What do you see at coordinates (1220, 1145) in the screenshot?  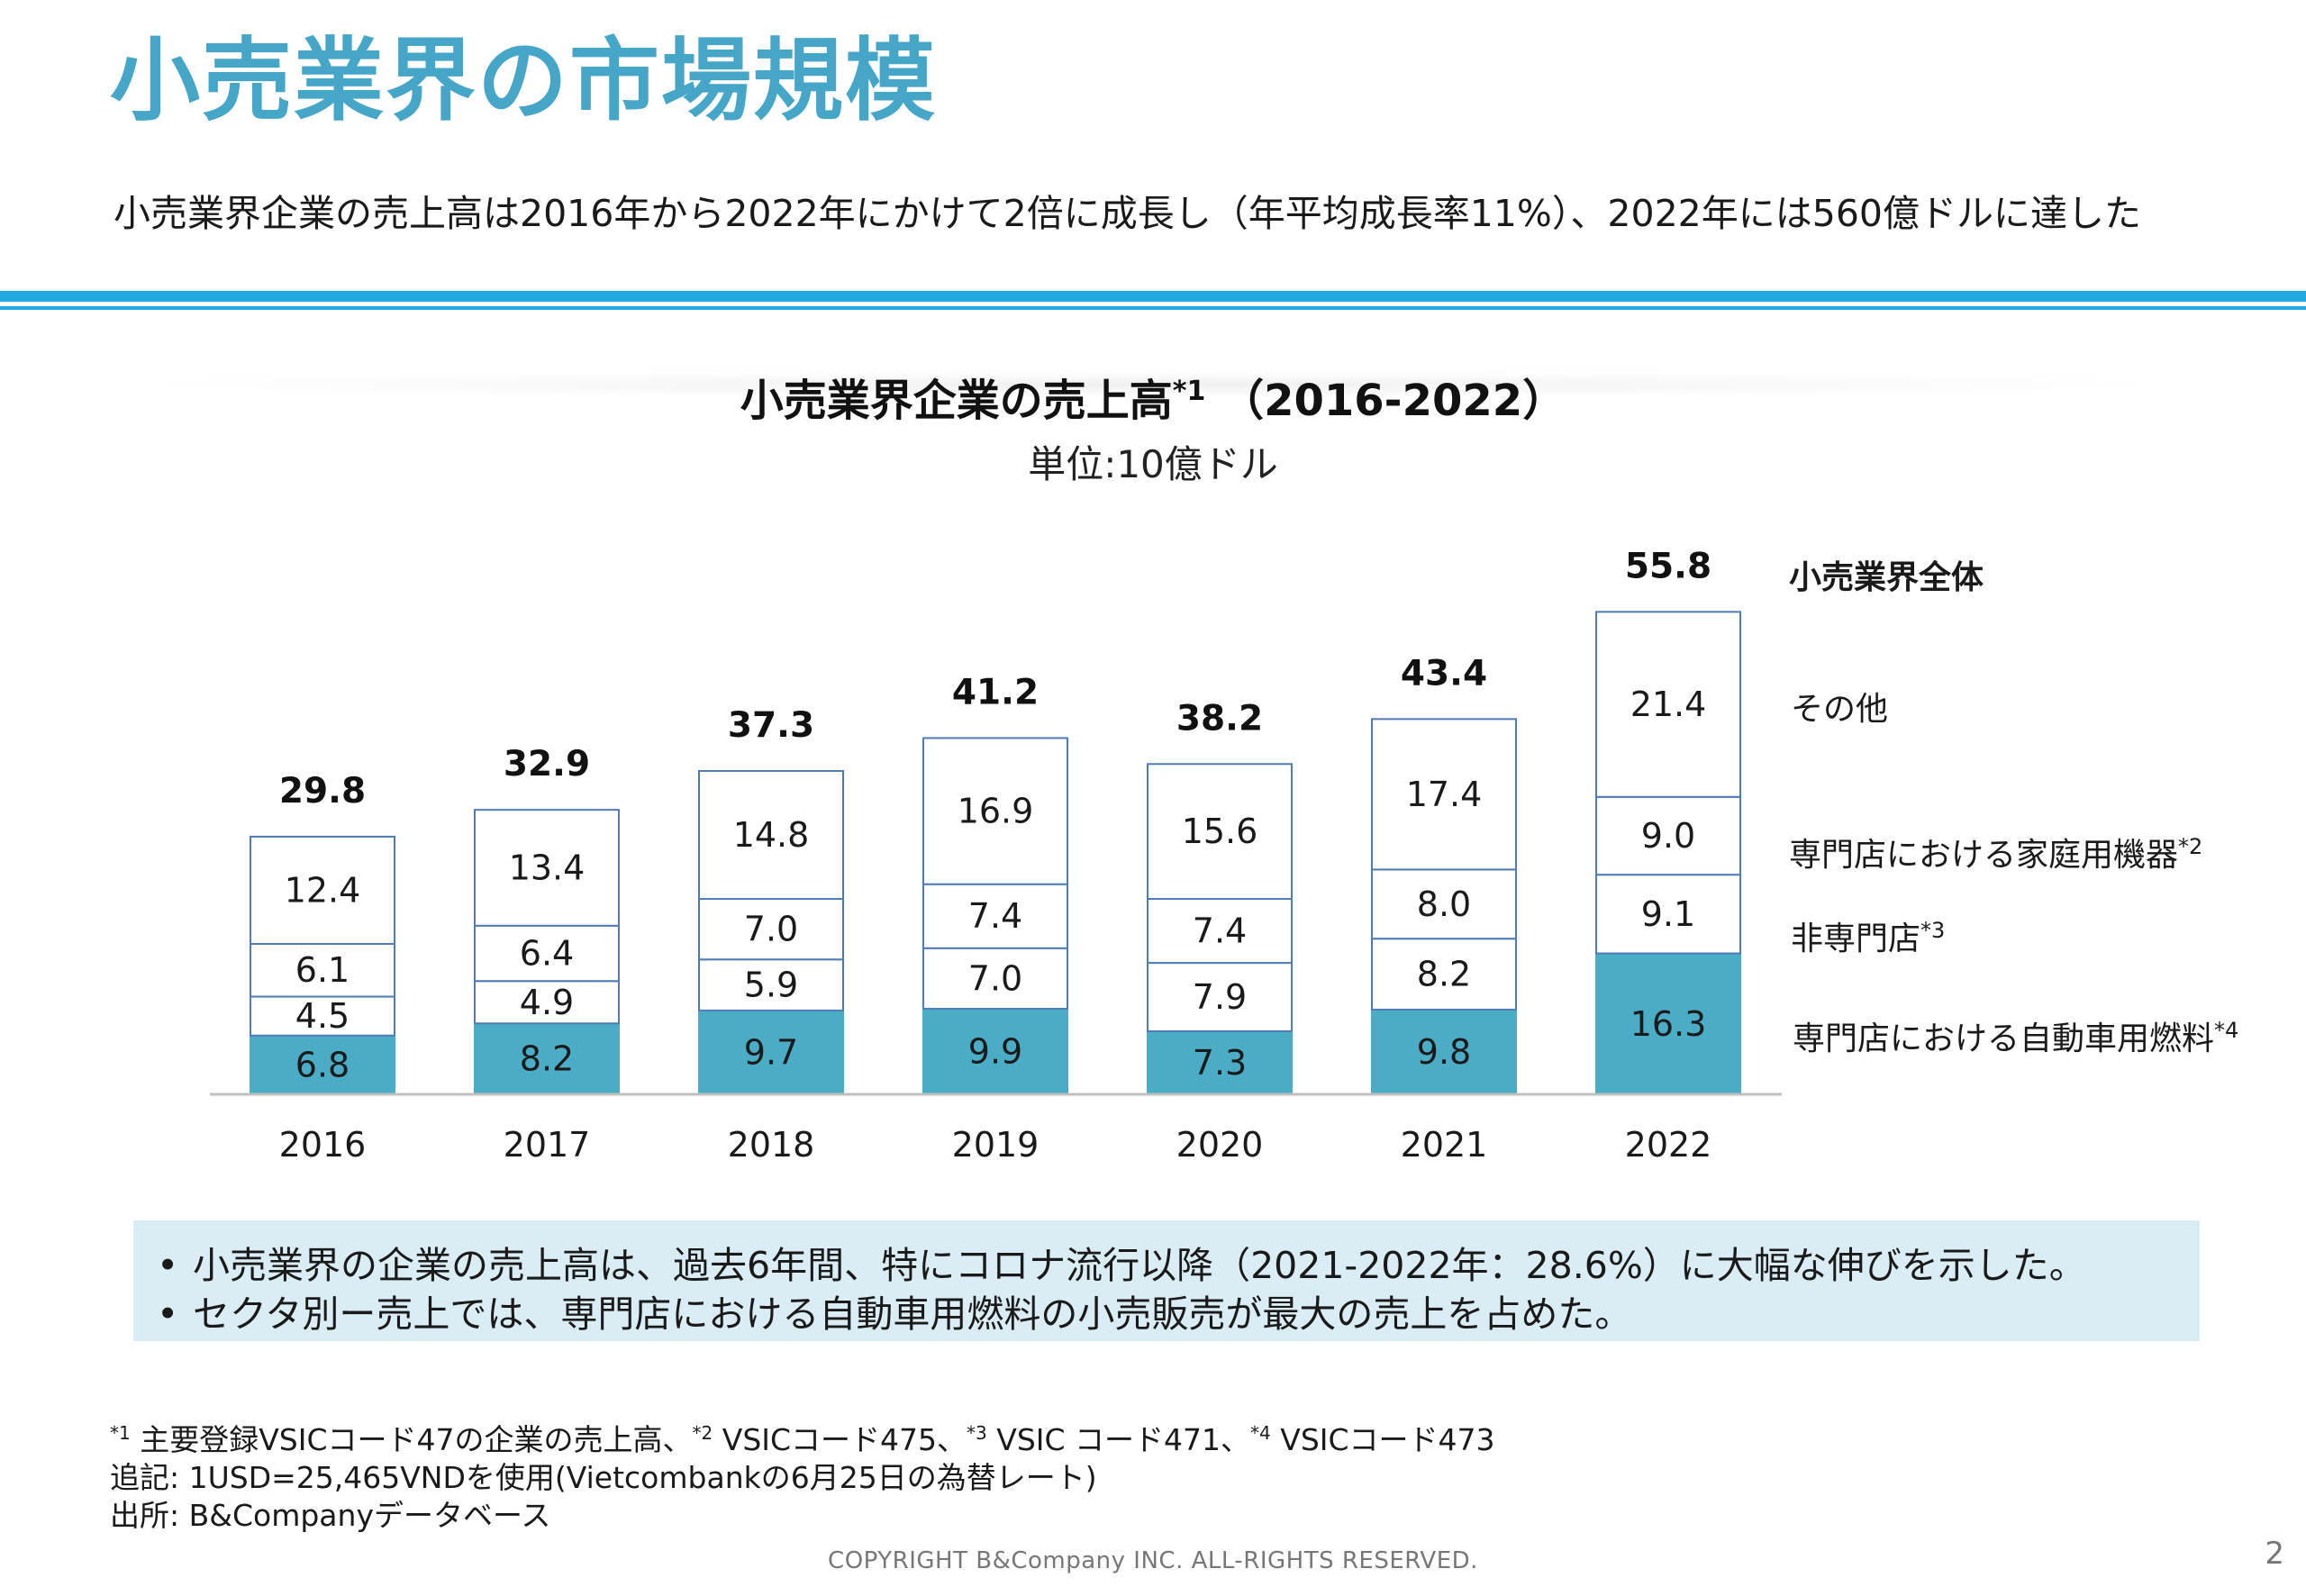 I see `x-axis-tick-label: 2020` at bounding box center [1220, 1145].